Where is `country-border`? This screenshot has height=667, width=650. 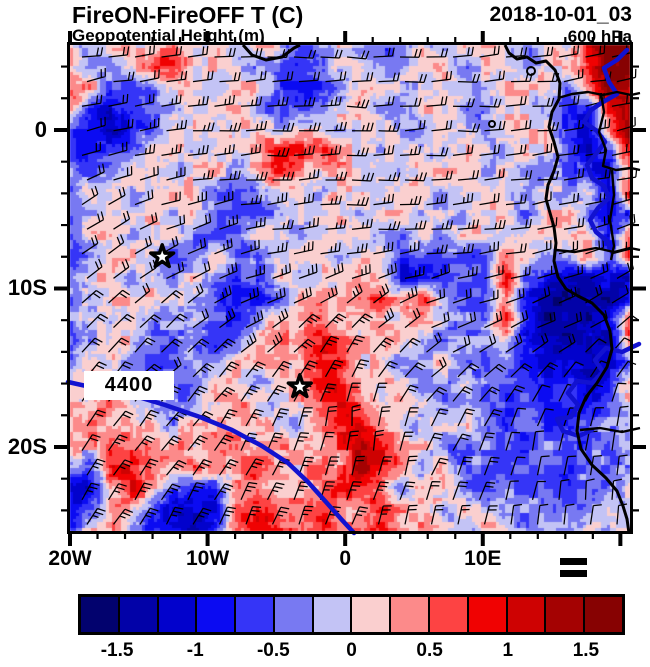 country-border is located at coordinates (619, 132).